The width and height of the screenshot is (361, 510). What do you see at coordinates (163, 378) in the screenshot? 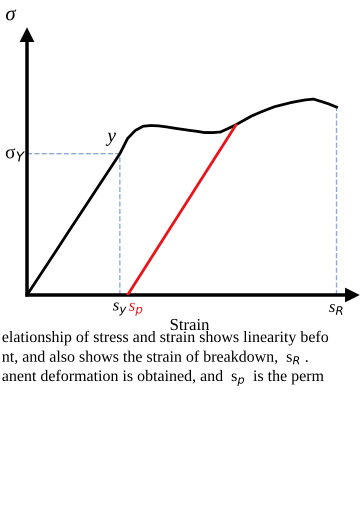
I see `text: anent deformation is obtained, and s$_{p}$ is the perm` at bounding box center [163, 378].